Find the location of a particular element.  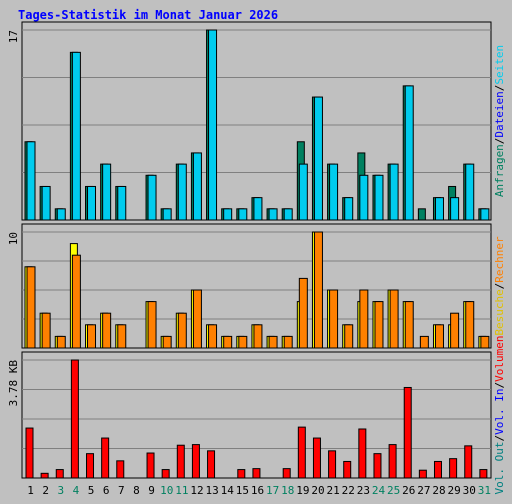

x-tick-label: 21 is located at coordinates (333, 490).